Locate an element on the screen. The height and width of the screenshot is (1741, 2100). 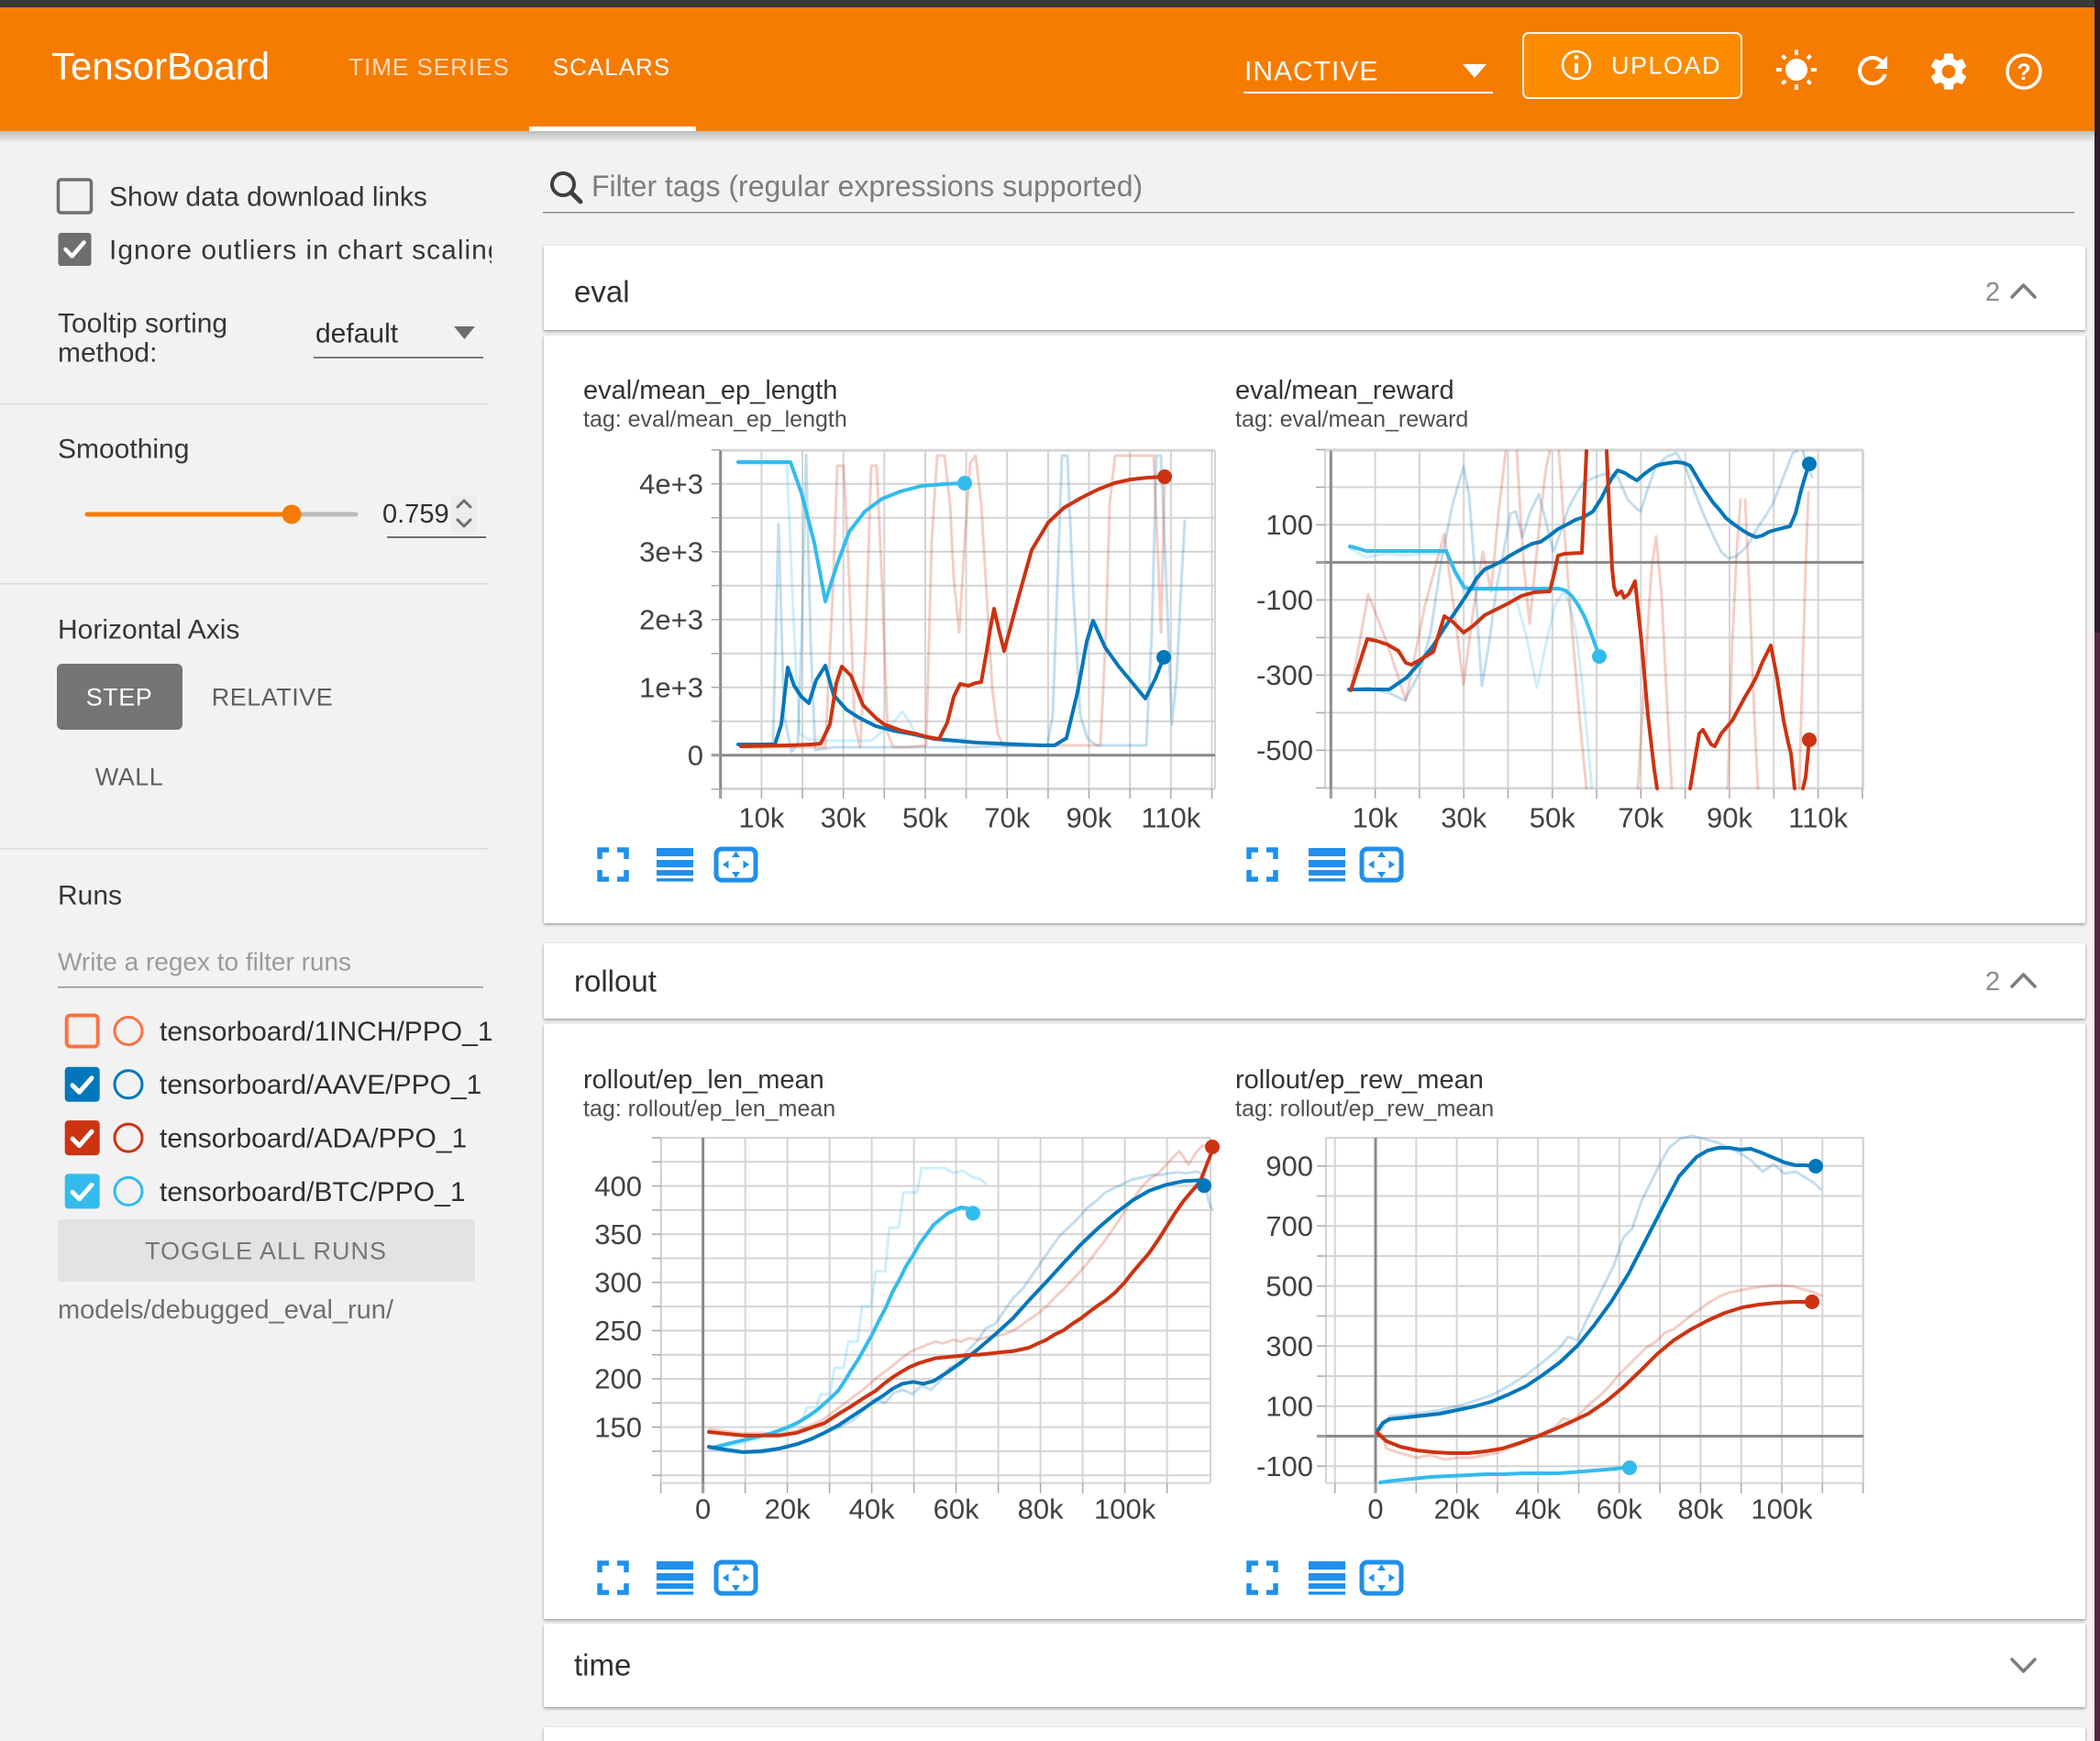
svg-text: 2e+3 is located at coordinates (671, 620).